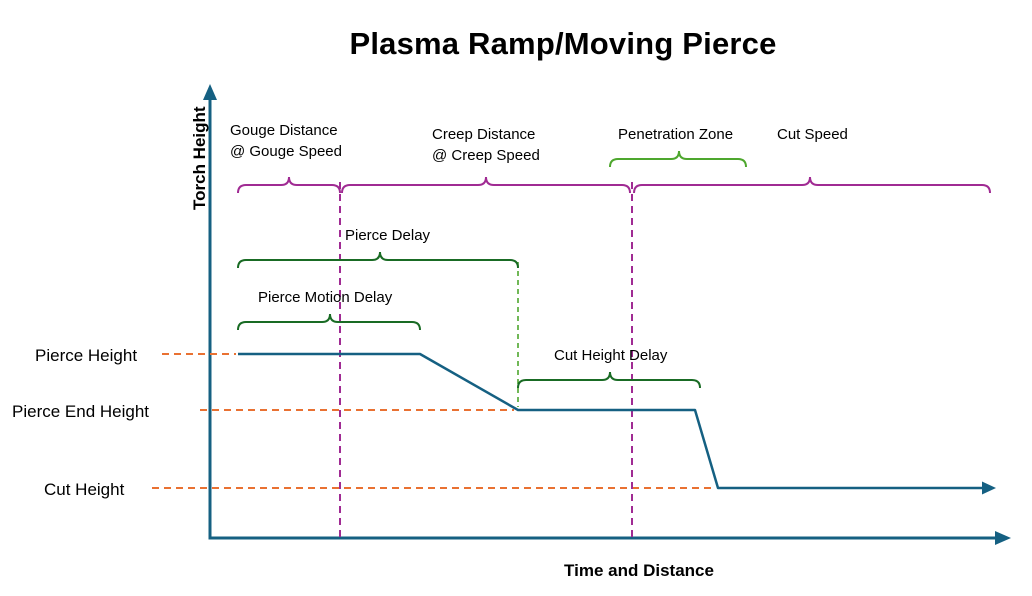  Describe the element at coordinates (484, 134) in the screenshot. I see `creep-distance-line1: Creep Distance` at that location.